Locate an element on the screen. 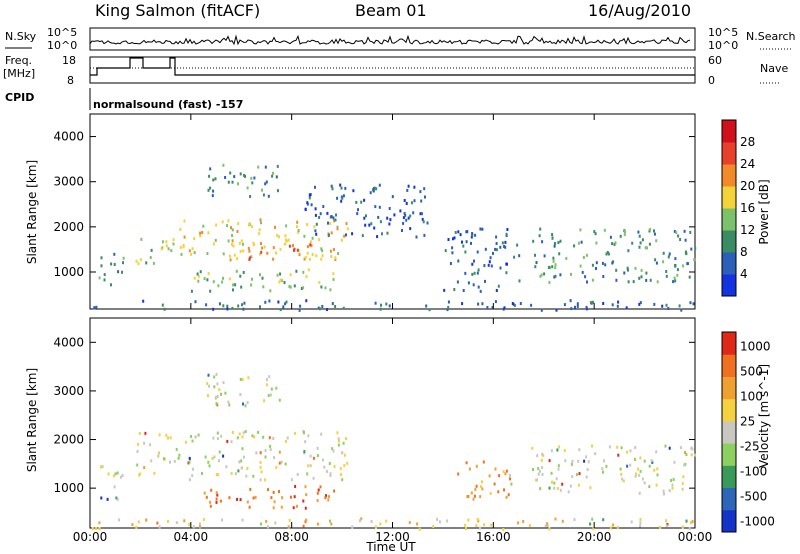 Image resolution: width=800 pixels, height=554 pixels. power-ylabel: Slant Range [km] is located at coordinates (32, 212).